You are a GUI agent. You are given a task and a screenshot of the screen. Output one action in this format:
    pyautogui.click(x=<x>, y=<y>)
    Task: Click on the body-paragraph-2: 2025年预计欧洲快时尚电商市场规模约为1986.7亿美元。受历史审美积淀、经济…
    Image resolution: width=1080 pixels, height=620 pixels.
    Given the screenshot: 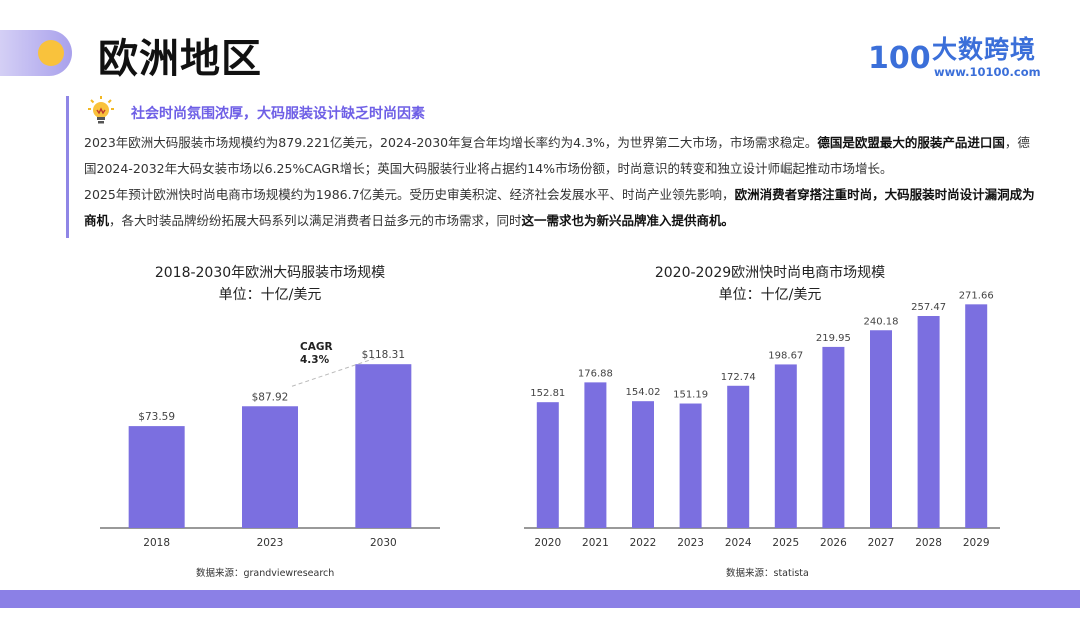 What is the action you would take?
    pyautogui.click(x=559, y=207)
    